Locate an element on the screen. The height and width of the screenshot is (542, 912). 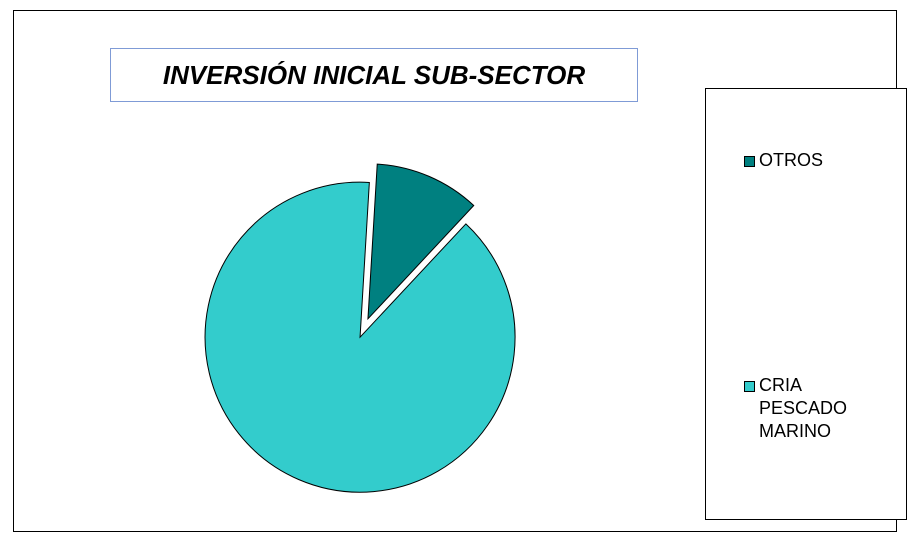
legend-label-otros: OTROS is located at coordinates (824, 160).